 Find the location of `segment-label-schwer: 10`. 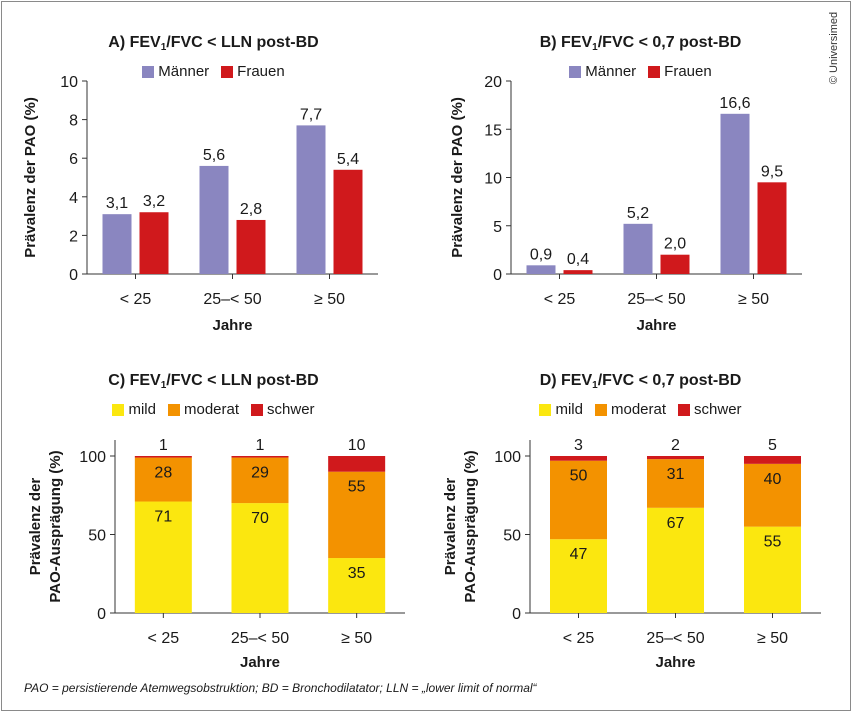

segment-label-schwer: 10 is located at coordinates (357, 445).